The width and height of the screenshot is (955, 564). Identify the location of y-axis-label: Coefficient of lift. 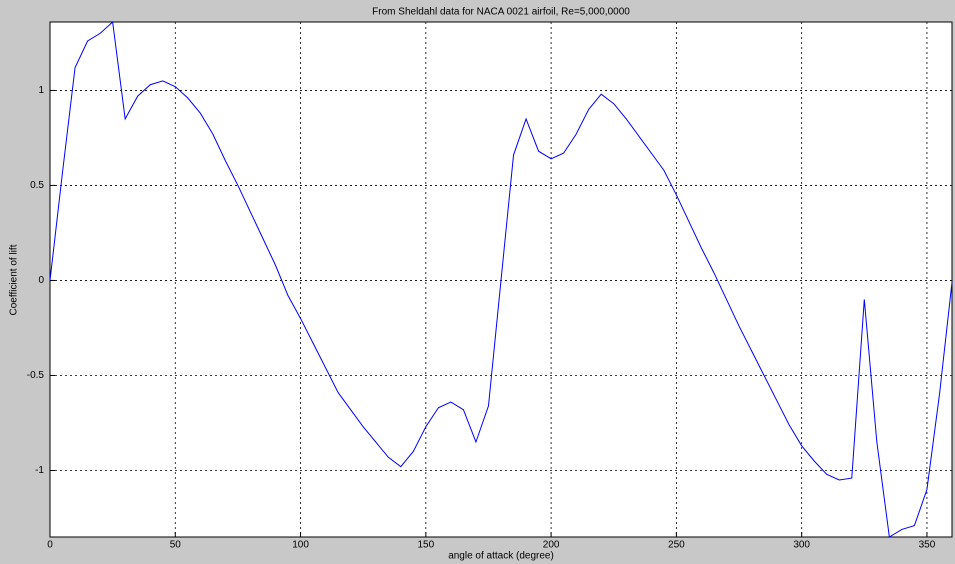
(14, 279).